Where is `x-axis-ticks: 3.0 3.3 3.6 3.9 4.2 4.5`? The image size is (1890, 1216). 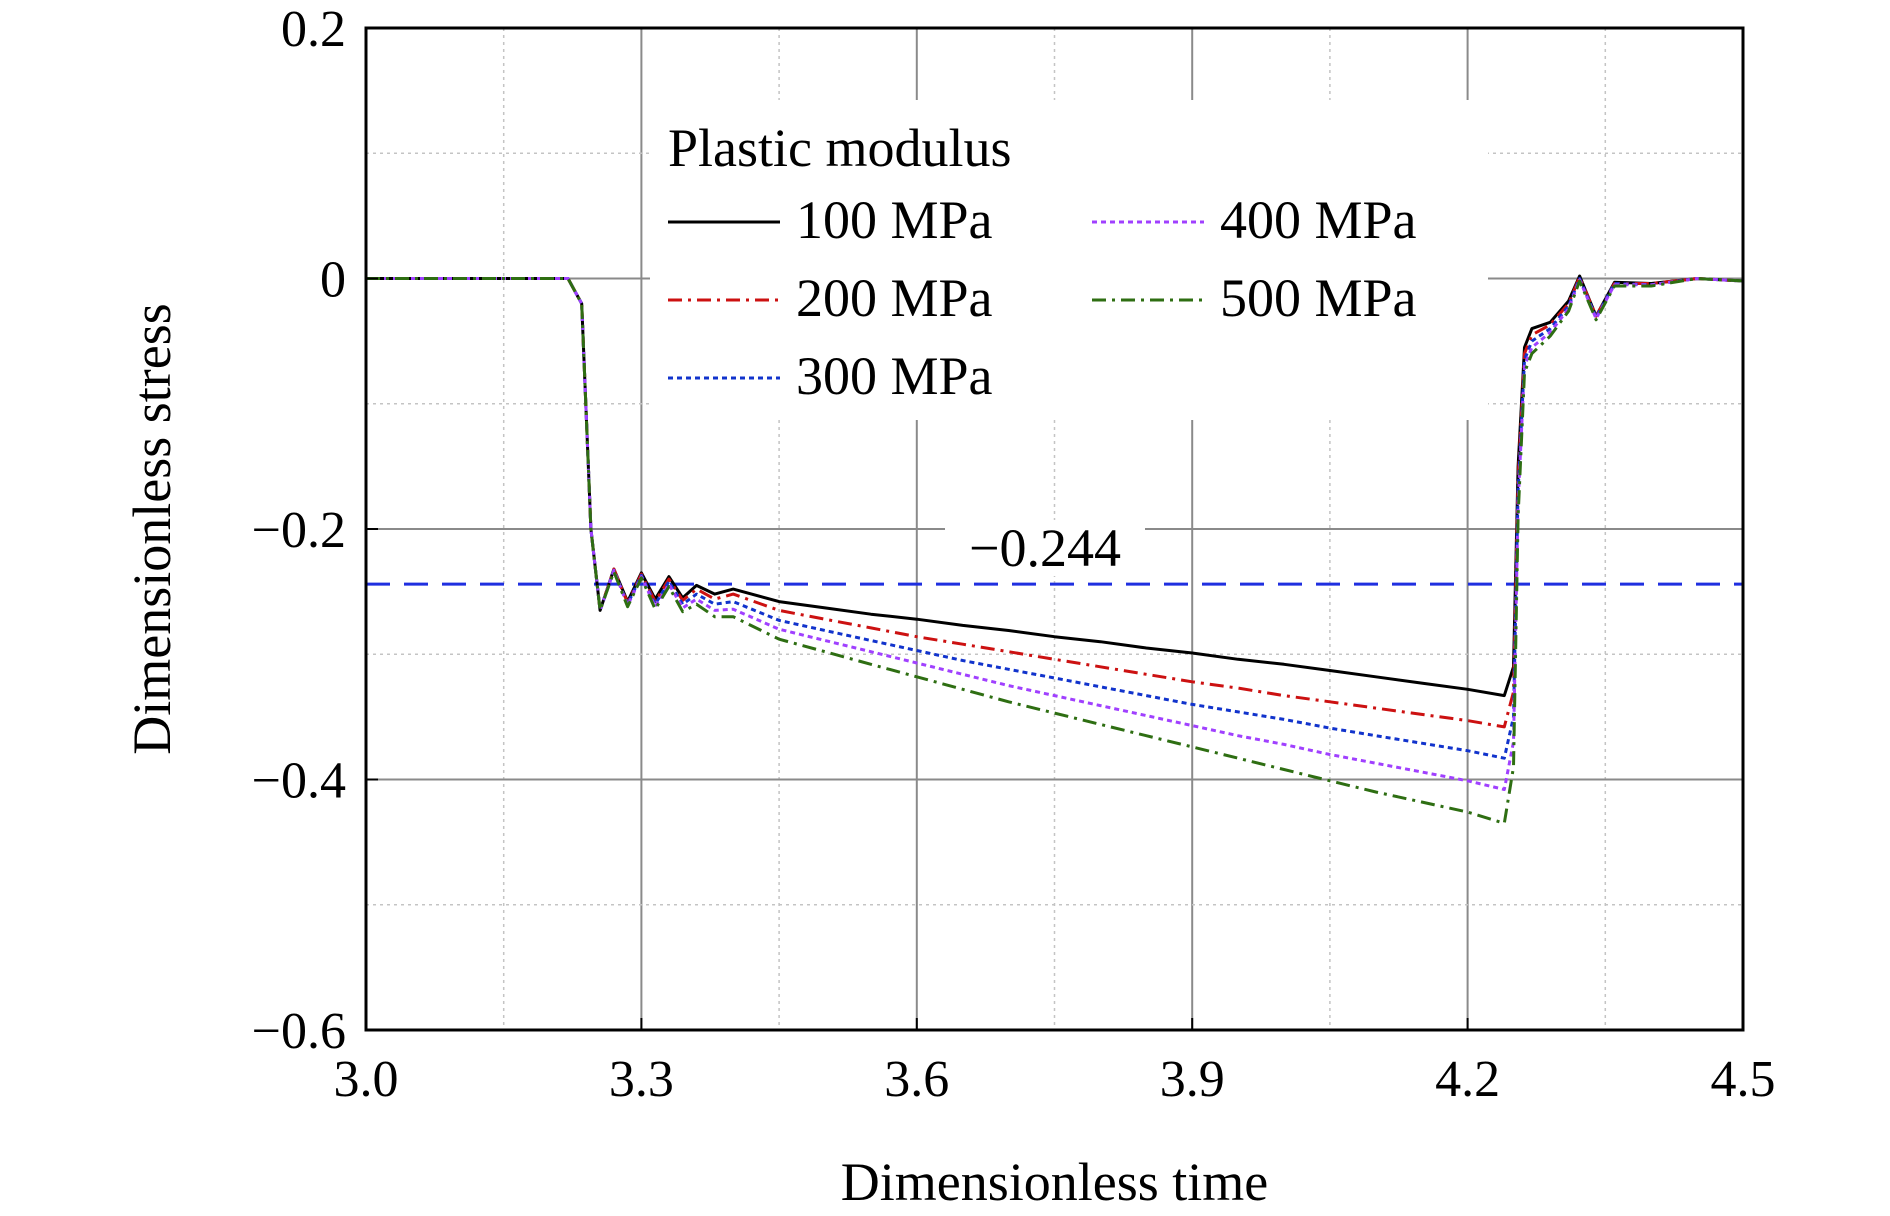
x-axis-ticks: 3.0 3.3 3.6 3.9 4.2 4.5 is located at coordinates (1055, 1063).